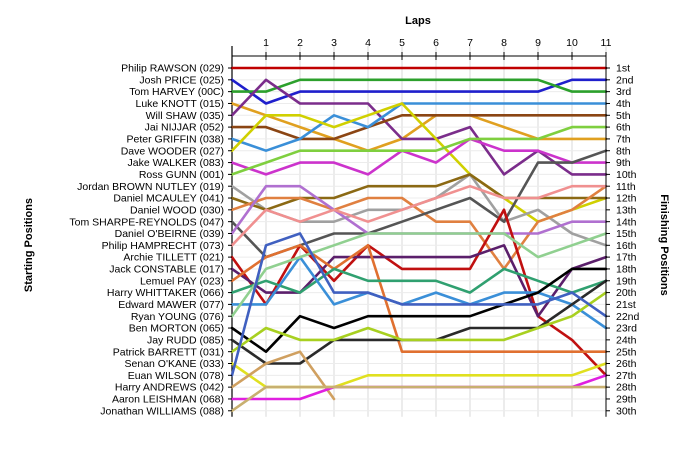  I want to click on finishing-position-label: 16th, so click(626, 246).